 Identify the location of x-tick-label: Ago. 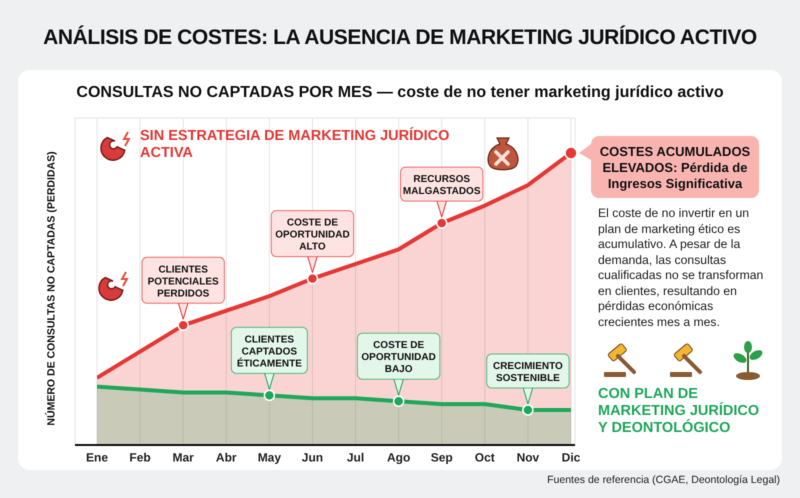
(398, 457).